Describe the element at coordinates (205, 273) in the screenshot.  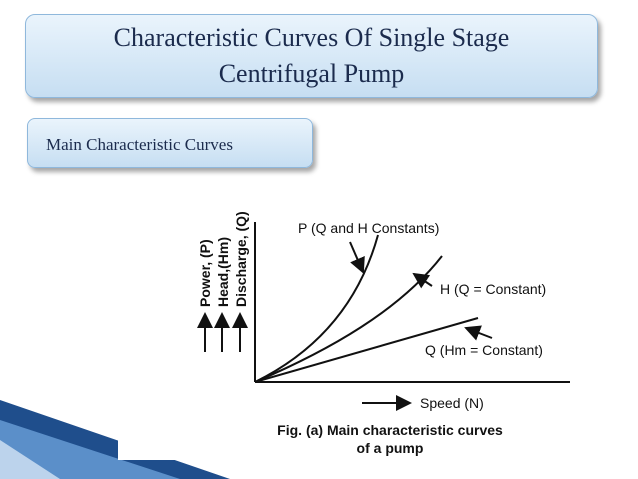
I see `y-label: Power, (P)` at that location.